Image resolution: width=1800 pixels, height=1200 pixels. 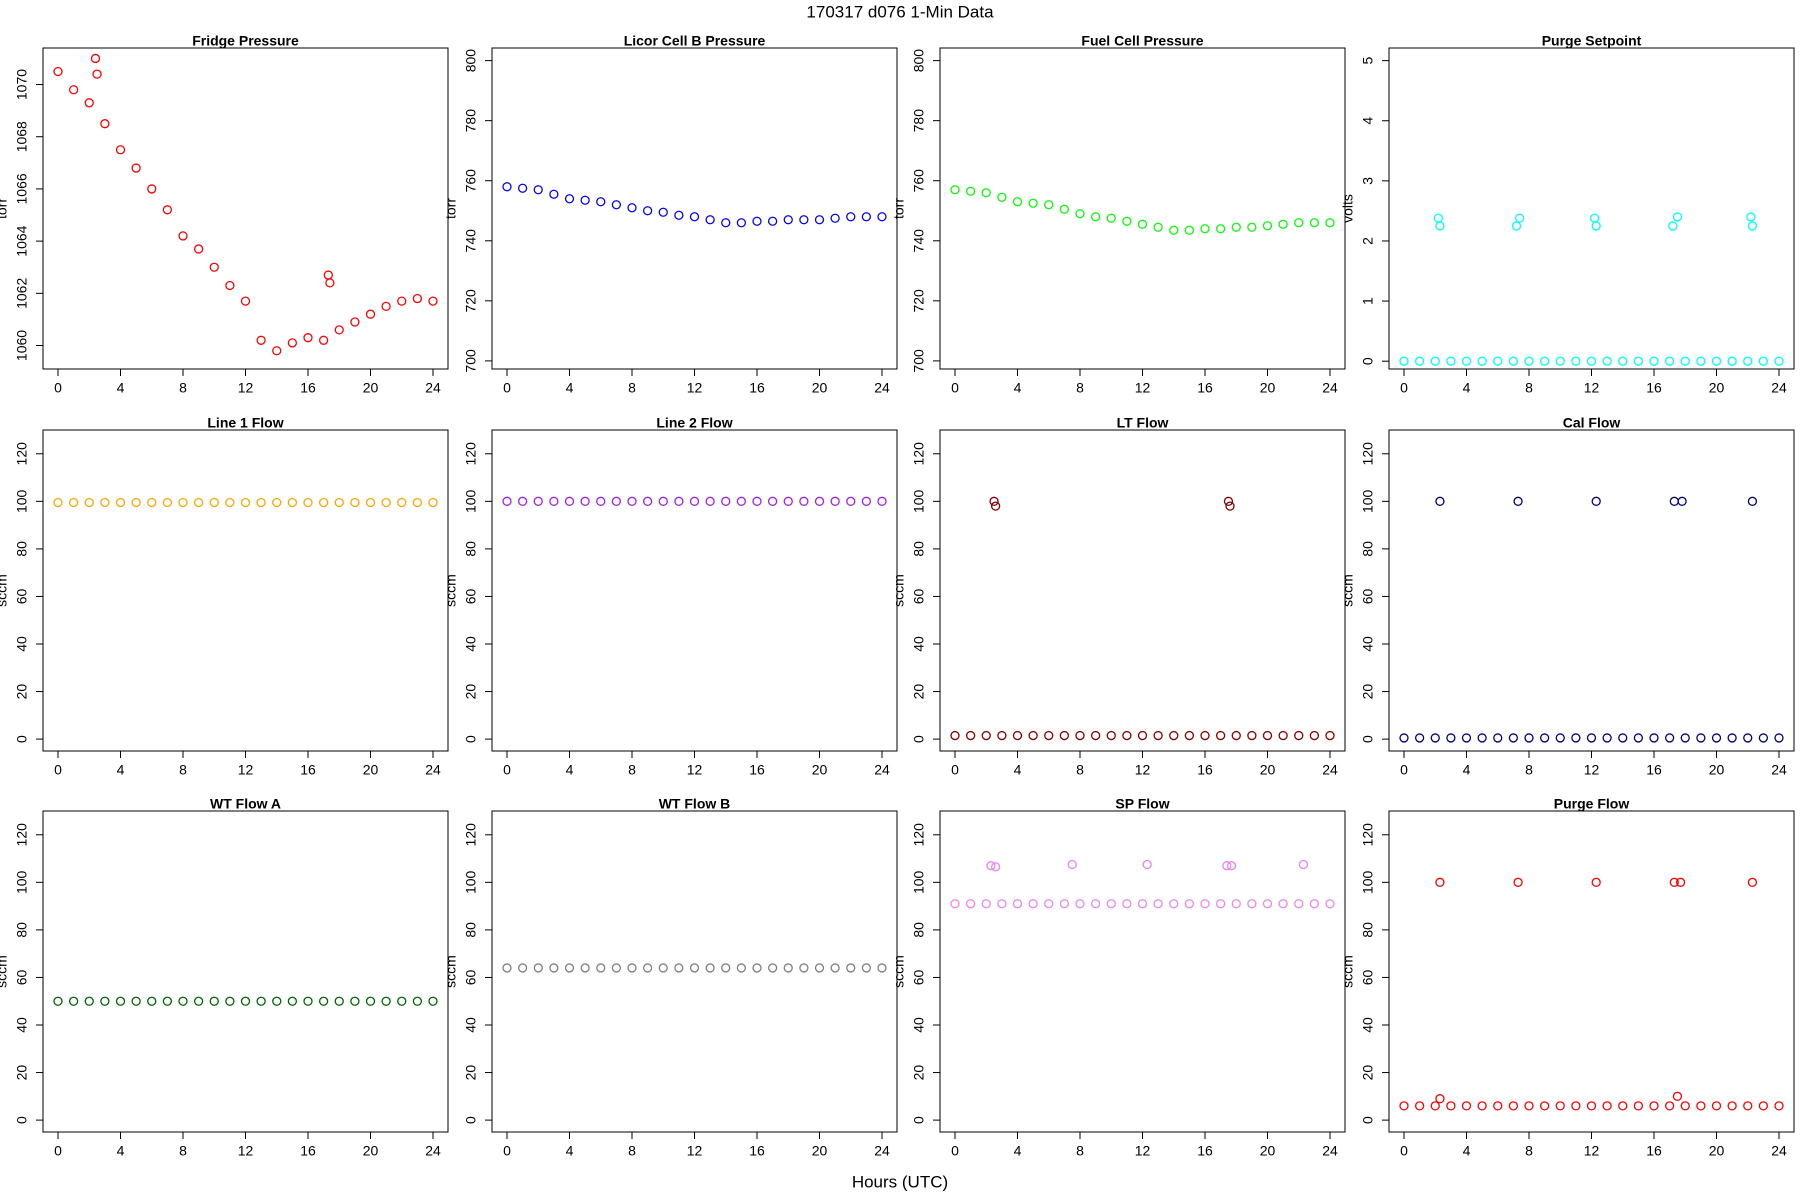 What do you see at coordinates (1348, 208) in the screenshot?
I see `y-axis-label: volts` at bounding box center [1348, 208].